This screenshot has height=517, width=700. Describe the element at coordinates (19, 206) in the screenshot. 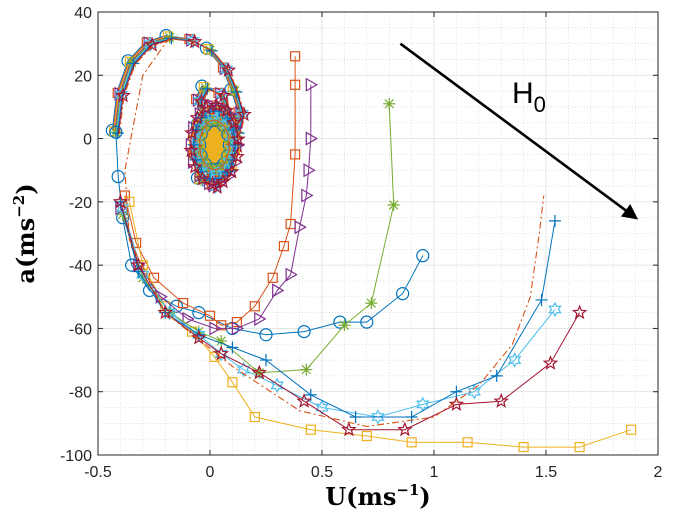

I see `y-axis-label-exponent: −2` at that location.